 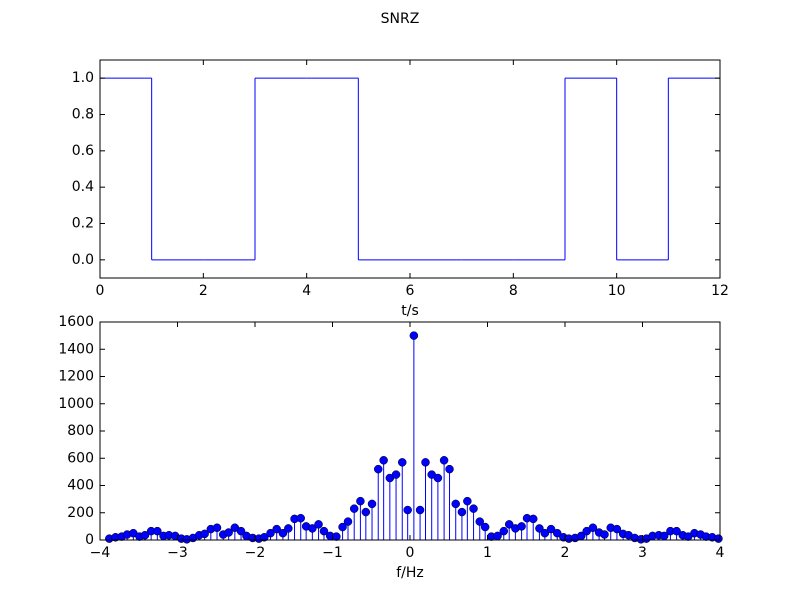 What do you see at coordinates (83, 78) in the screenshot?
I see `y-tick-label: 1.0` at bounding box center [83, 78].